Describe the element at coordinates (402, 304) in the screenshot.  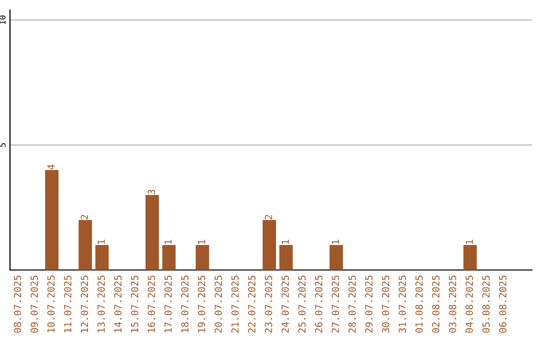
I see `x-tick-label: 31.07.2025` at that location.